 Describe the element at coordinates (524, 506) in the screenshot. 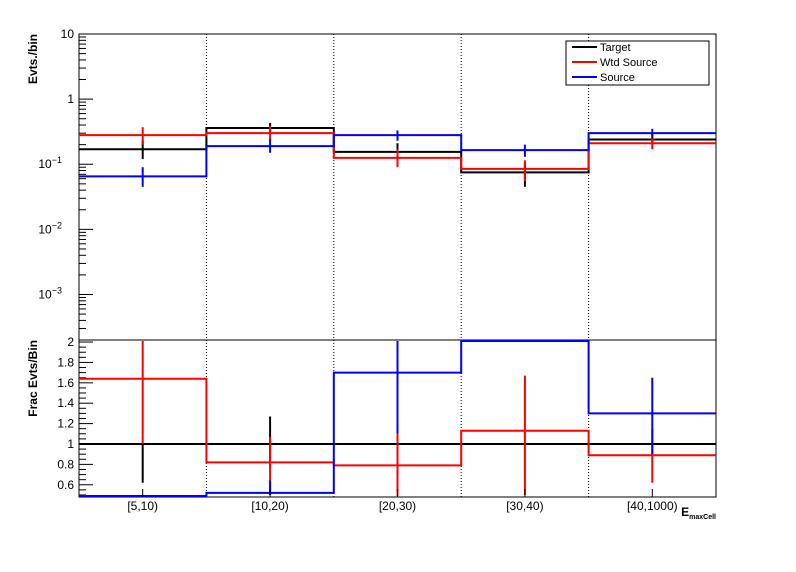

I see `x-tick-label: [30,40)` at that location.